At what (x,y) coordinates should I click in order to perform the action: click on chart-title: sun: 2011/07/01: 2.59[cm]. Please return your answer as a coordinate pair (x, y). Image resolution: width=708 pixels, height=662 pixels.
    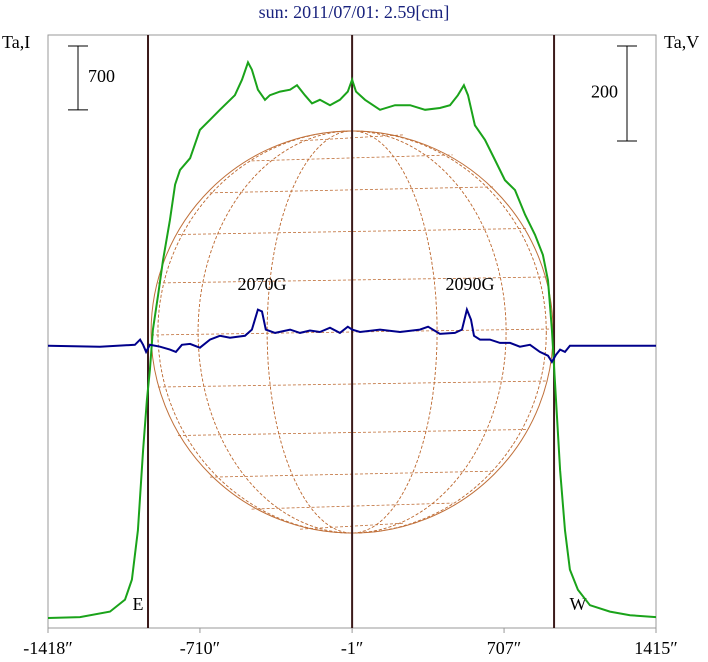
    Looking at the image, I should click on (354, 12).